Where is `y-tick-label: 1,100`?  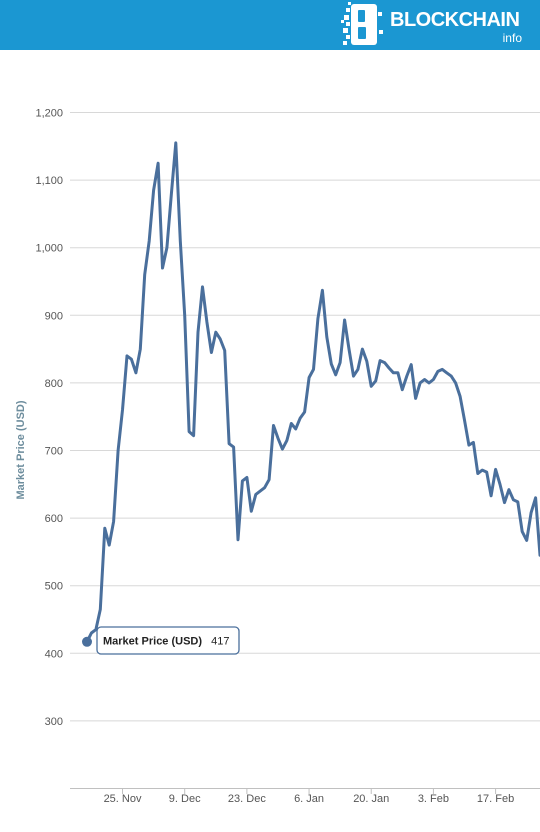 y-tick-label: 1,100 is located at coordinates (49, 181).